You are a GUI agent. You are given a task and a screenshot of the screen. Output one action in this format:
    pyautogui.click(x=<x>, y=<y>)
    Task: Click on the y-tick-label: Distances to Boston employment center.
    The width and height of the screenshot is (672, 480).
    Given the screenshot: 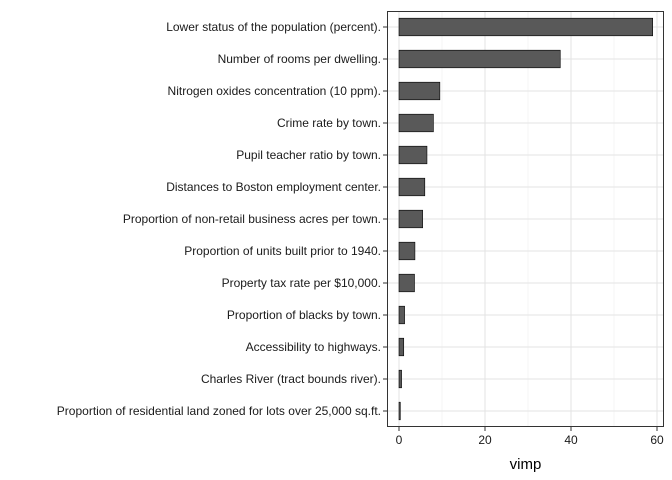 What is the action you would take?
    pyautogui.click(x=273, y=187)
    